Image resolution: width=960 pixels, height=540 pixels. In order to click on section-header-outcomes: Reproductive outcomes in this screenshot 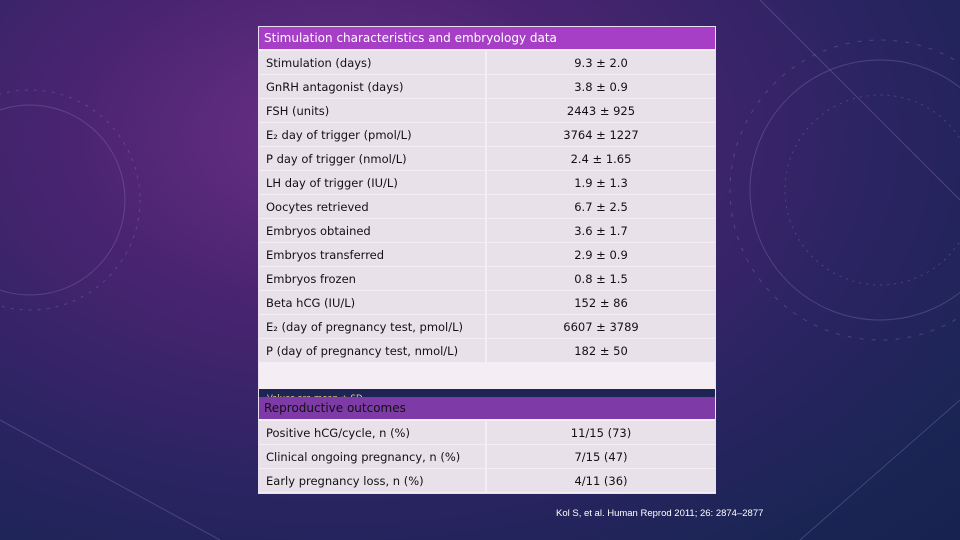, I will do `click(487, 408)`.